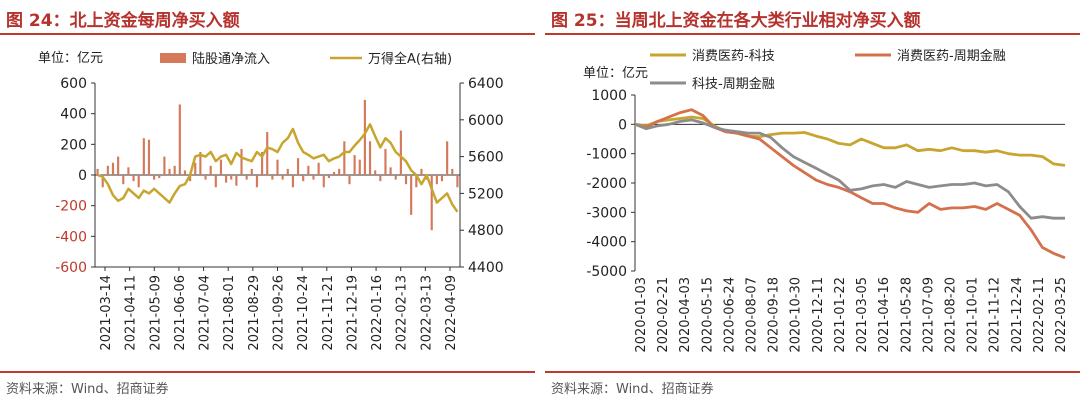 The height and width of the screenshot is (403, 1080). What do you see at coordinates (229, 313) in the screenshot?
I see `x-tick-label: 2021-08-01` at bounding box center [229, 313].